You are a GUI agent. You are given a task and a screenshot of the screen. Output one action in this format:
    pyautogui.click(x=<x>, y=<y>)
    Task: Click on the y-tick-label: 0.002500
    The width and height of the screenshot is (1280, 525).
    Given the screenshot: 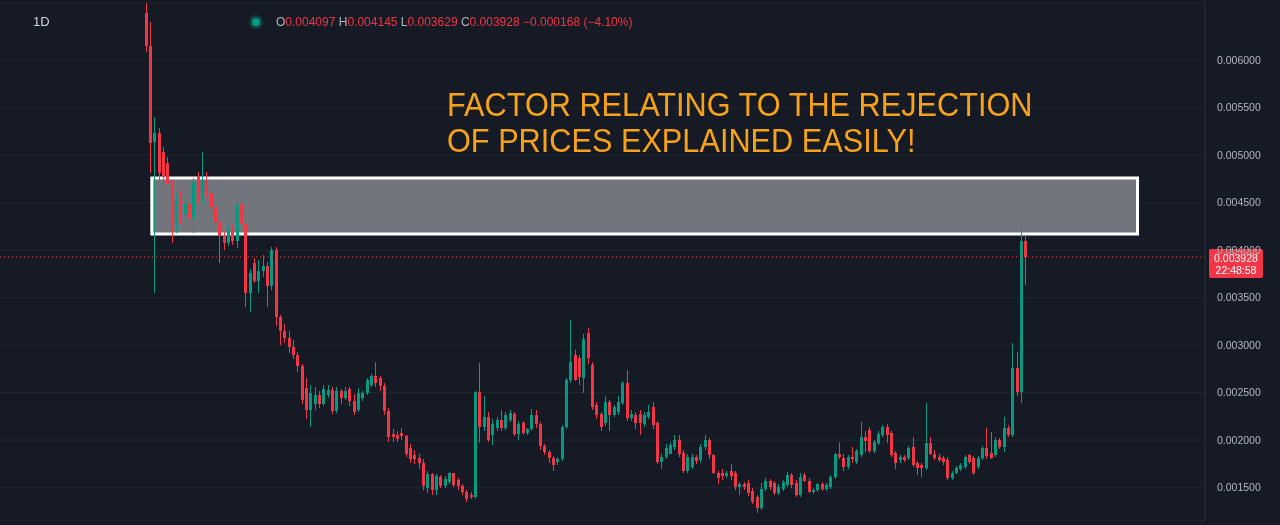 What is the action you would take?
    pyautogui.click(x=1239, y=392)
    